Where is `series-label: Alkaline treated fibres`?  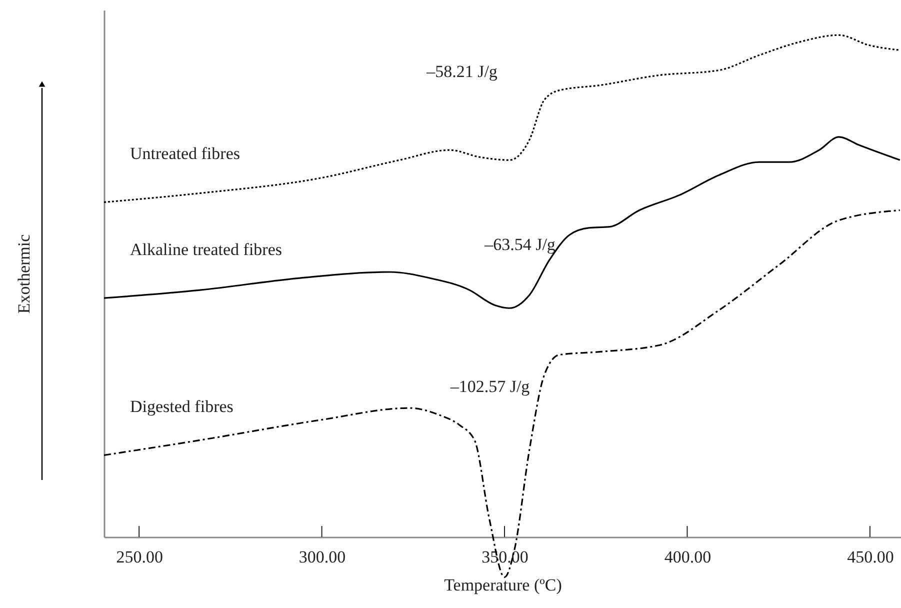 series-label: Alkaline treated fibres is located at coordinates (206, 250).